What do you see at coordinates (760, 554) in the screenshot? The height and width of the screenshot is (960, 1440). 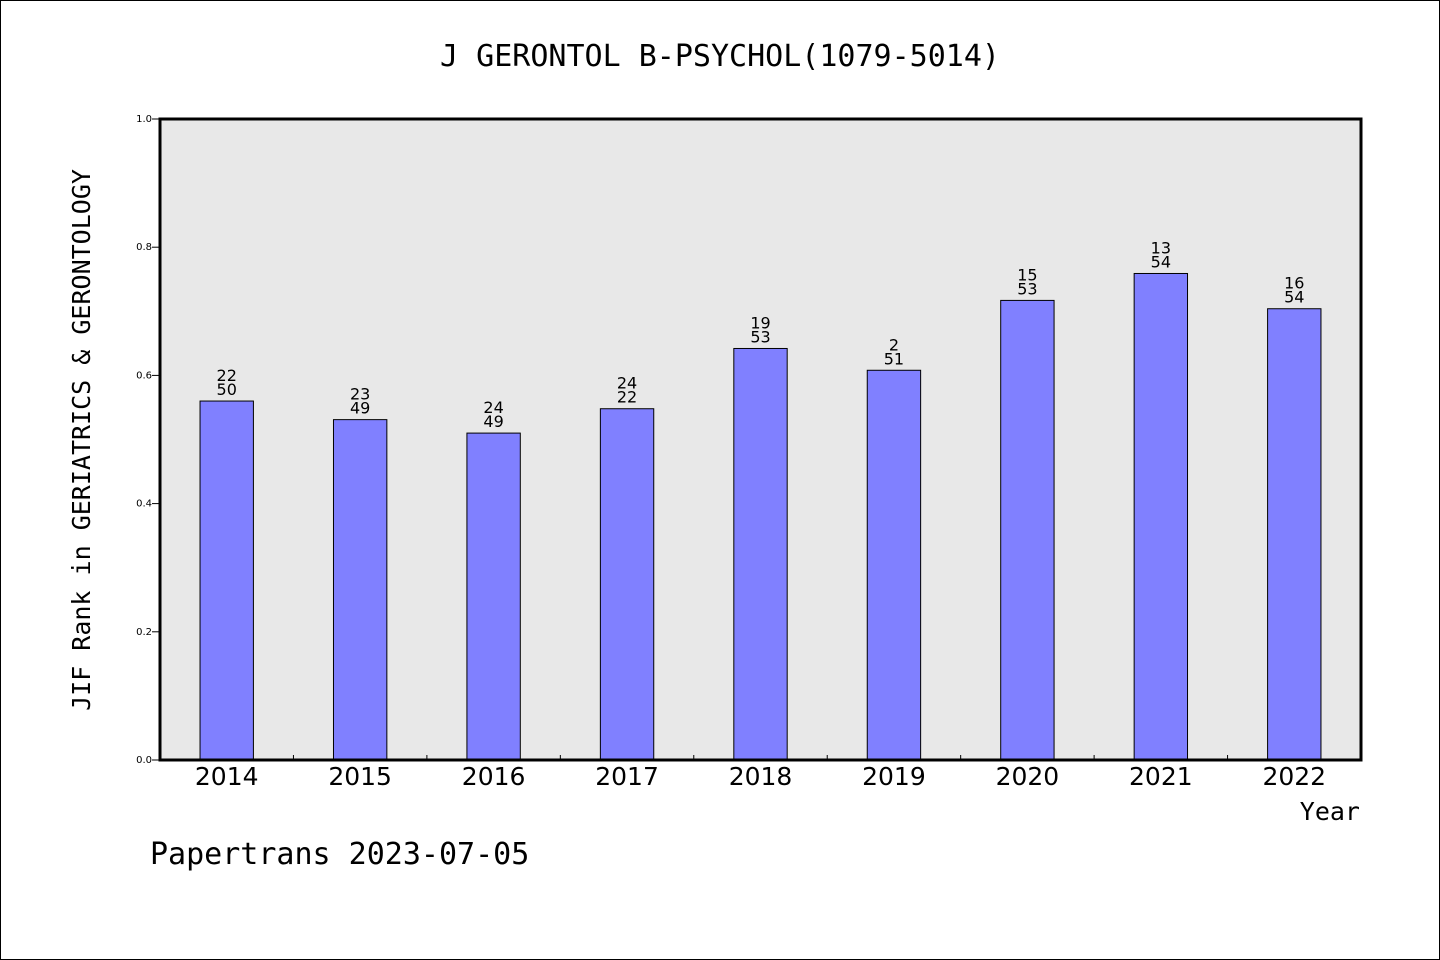 I see `bar-2018` at bounding box center [760, 554].